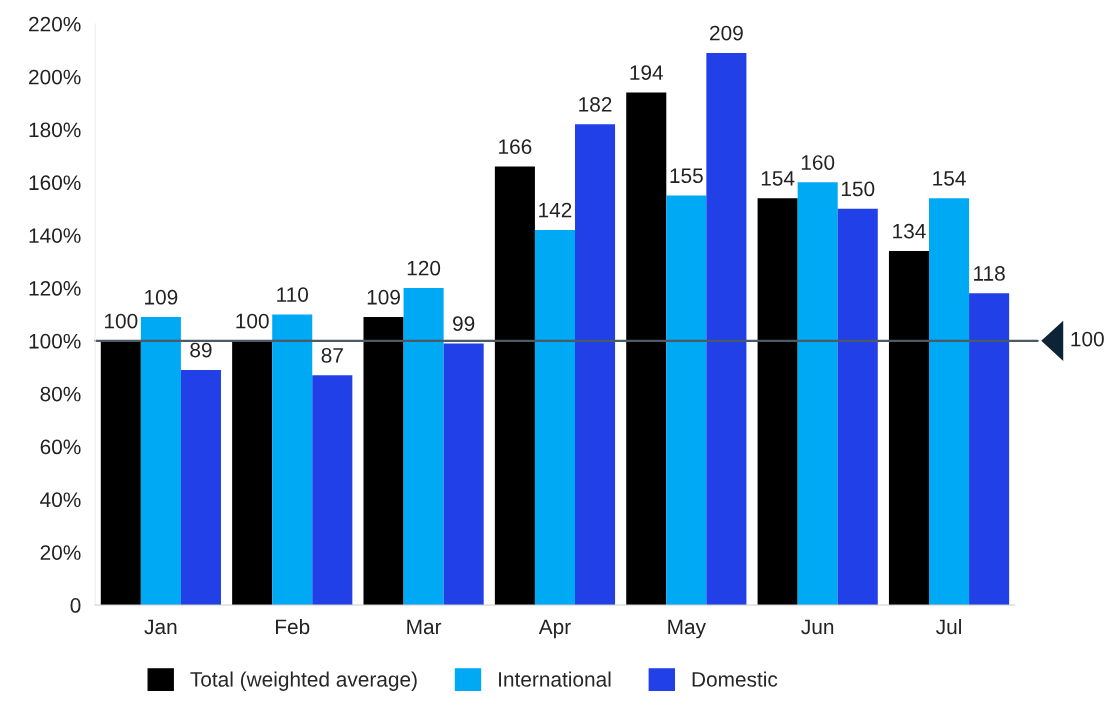 This screenshot has height=722, width=1120. What do you see at coordinates (647, 73) in the screenshot?
I see `data-label: 194` at bounding box center [647, 73].